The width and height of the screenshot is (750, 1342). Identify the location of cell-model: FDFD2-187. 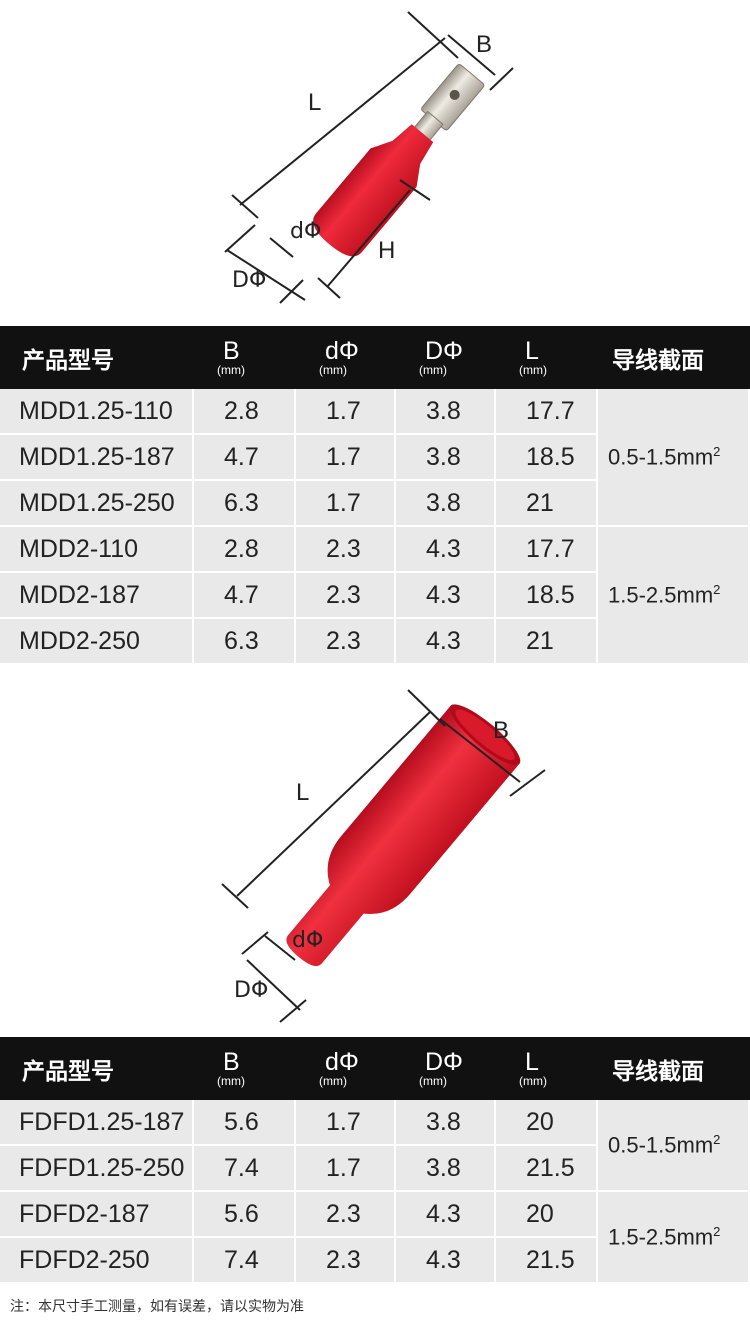
(97, 1215).